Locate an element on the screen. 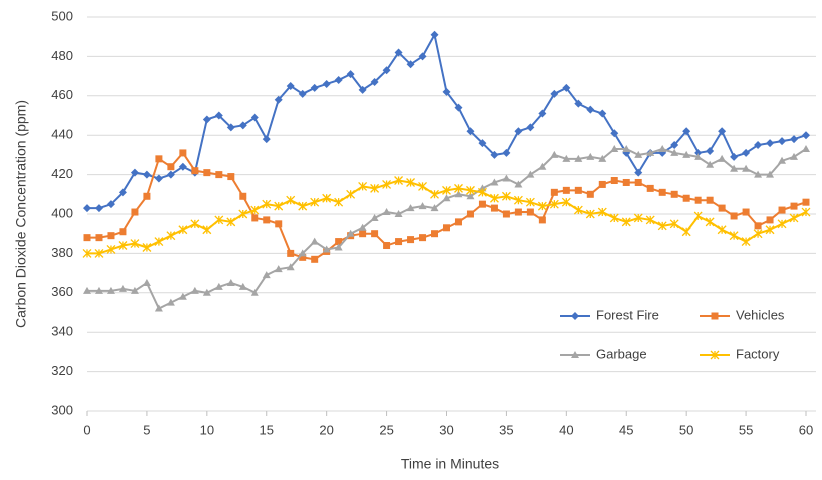 The width and height of the screenshot is (822, 480). legend-label: Garbage is located at coordinates (621, 353).